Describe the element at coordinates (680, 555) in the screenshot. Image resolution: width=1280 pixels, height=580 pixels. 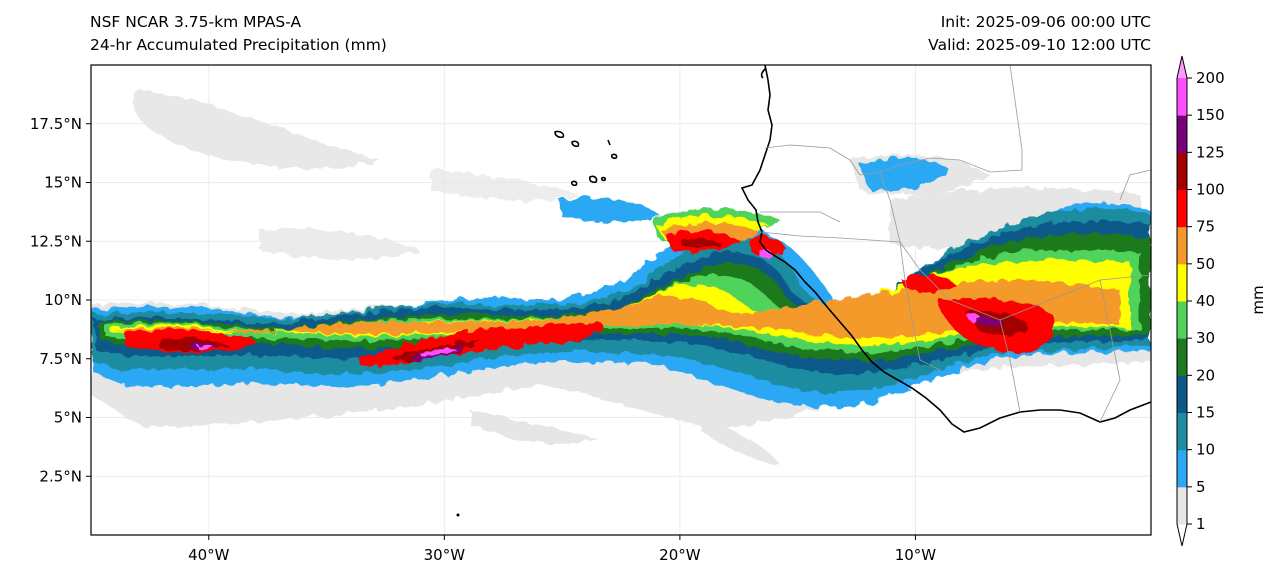
I see `lon-tick-label: 20°W` at that location.